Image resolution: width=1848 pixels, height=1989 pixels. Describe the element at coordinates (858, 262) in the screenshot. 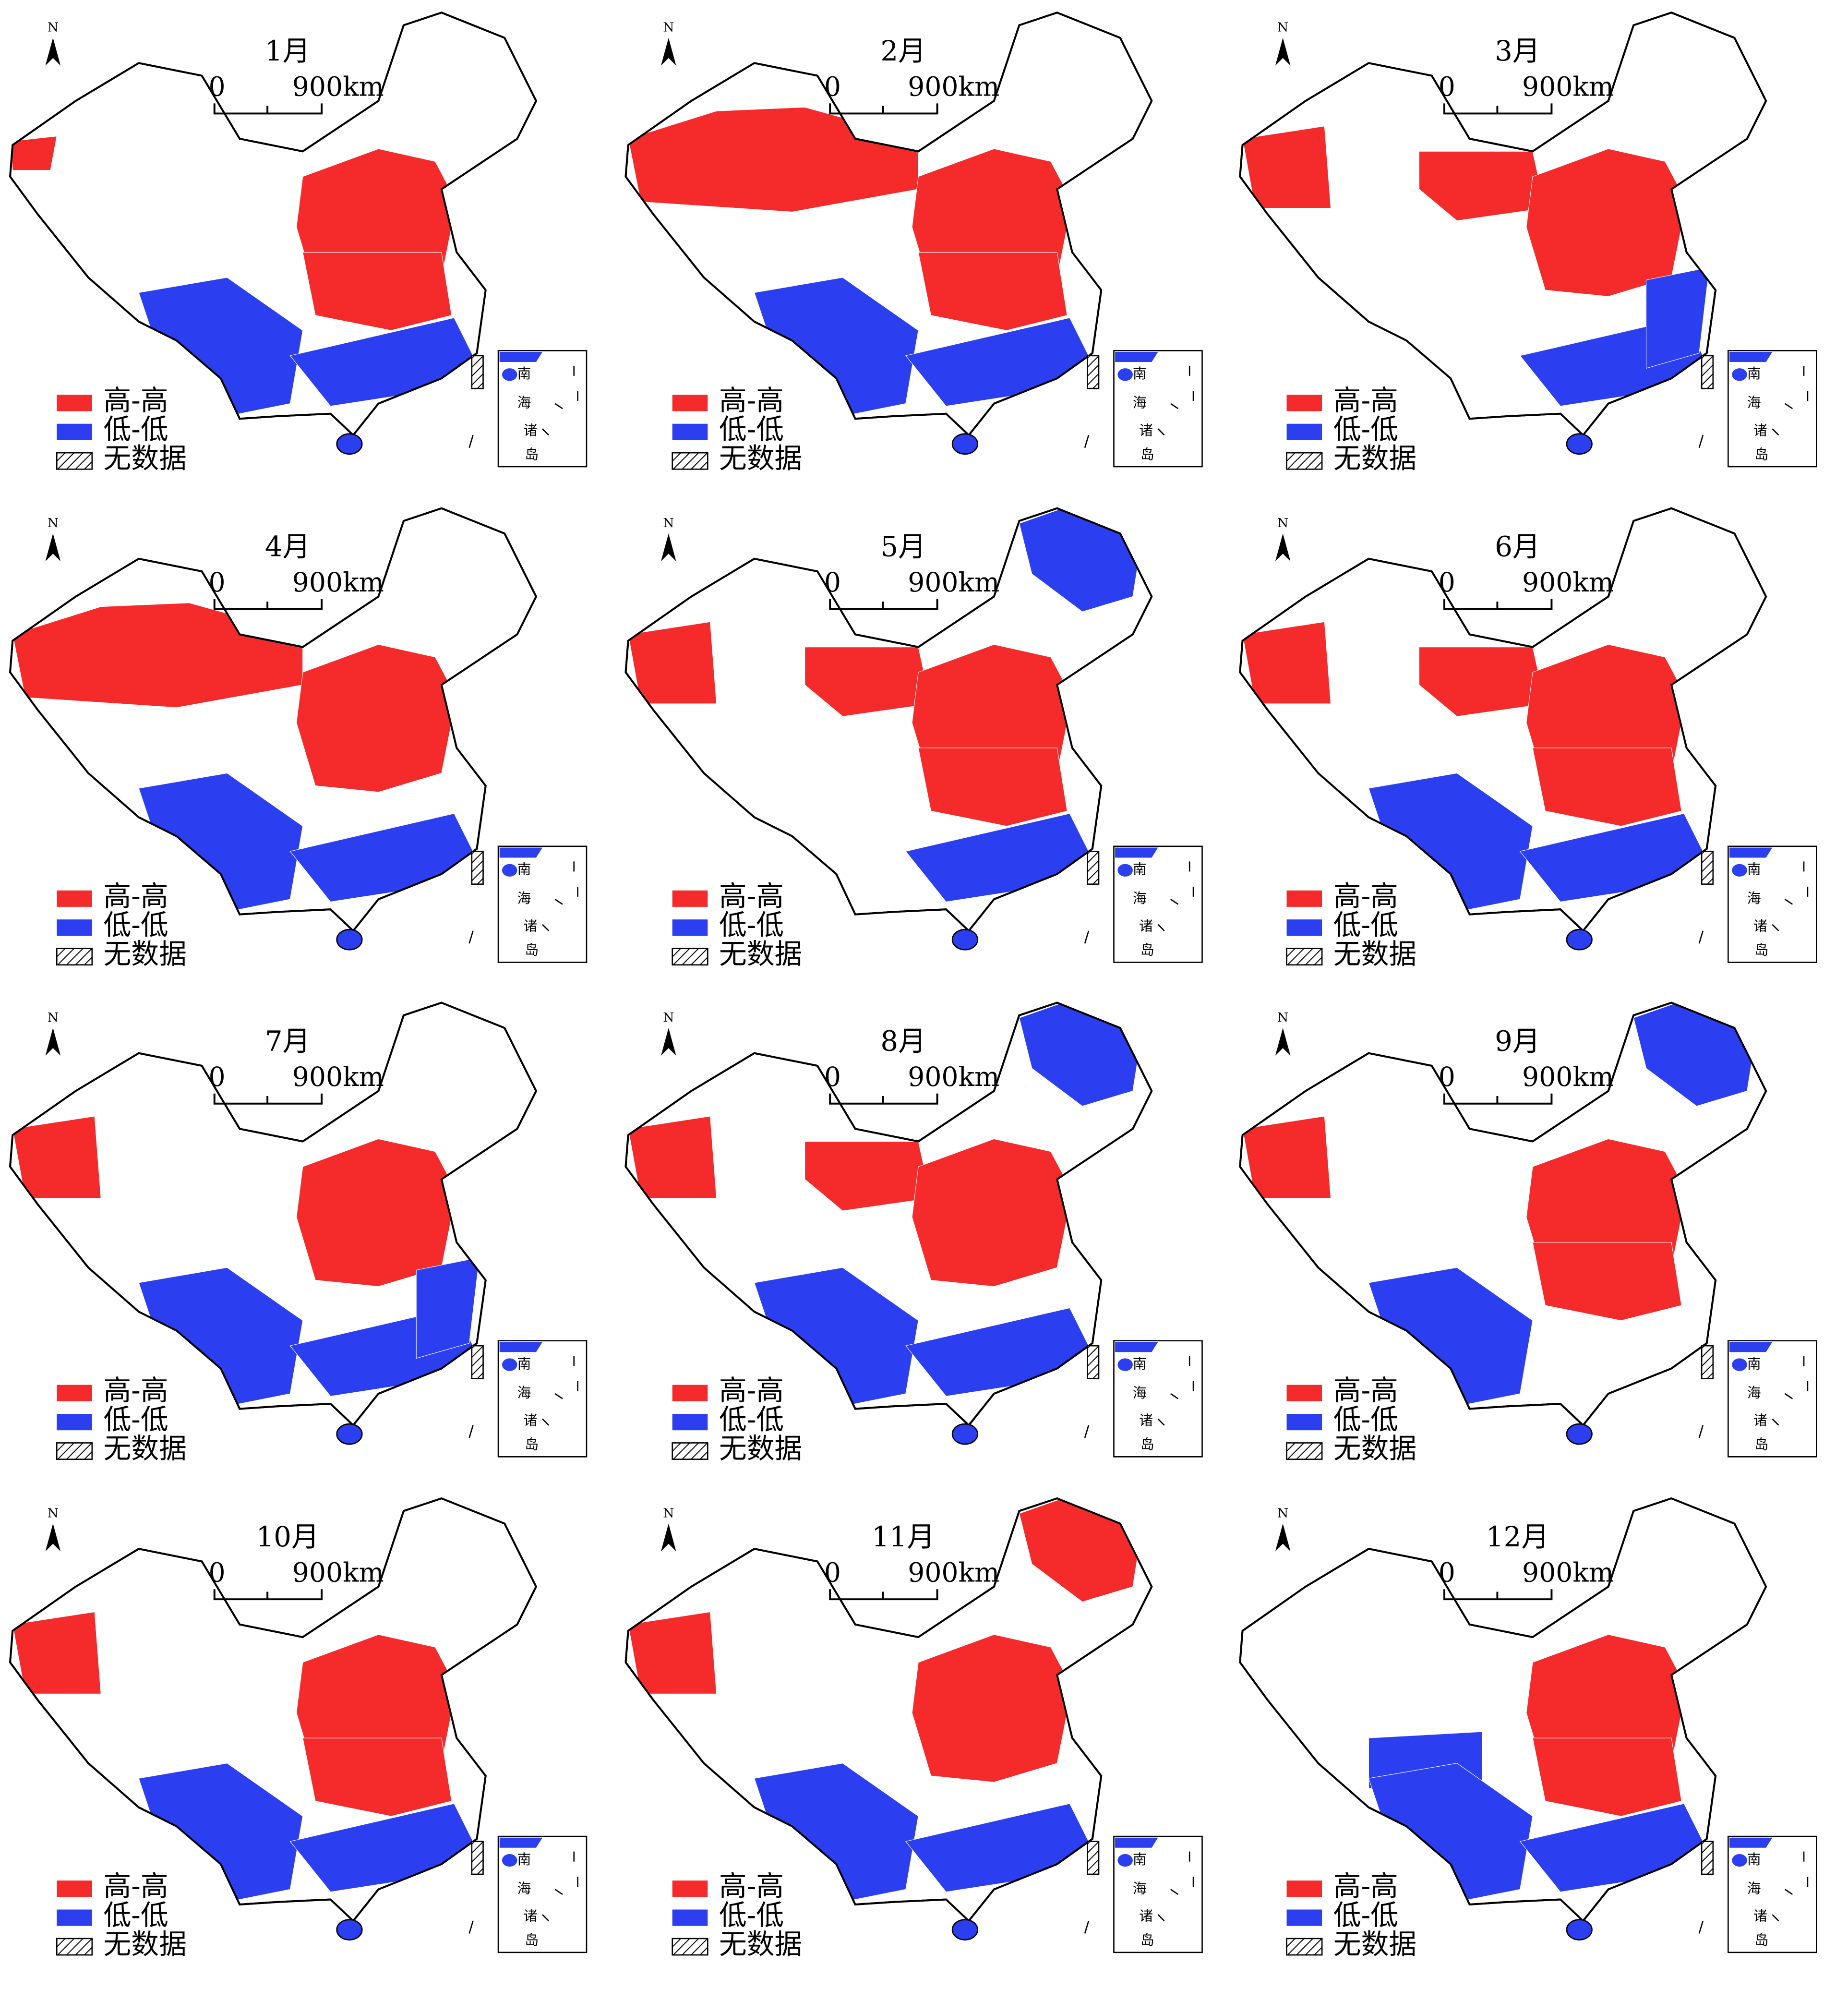

I see `regions` at that location.